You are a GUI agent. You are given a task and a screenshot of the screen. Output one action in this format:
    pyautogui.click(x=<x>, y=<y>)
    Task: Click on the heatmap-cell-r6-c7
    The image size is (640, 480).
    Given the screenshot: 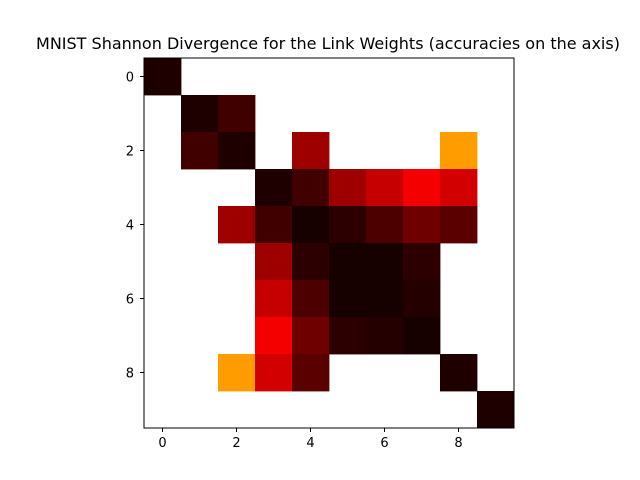 What is the action you would take?
    pyautogui.click(x=422, y=299)
    